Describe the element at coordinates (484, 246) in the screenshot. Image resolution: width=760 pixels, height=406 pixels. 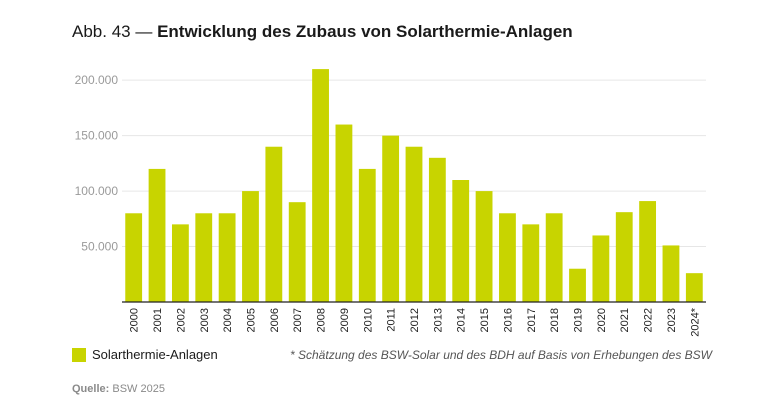
I see `bar-2015` at that location.